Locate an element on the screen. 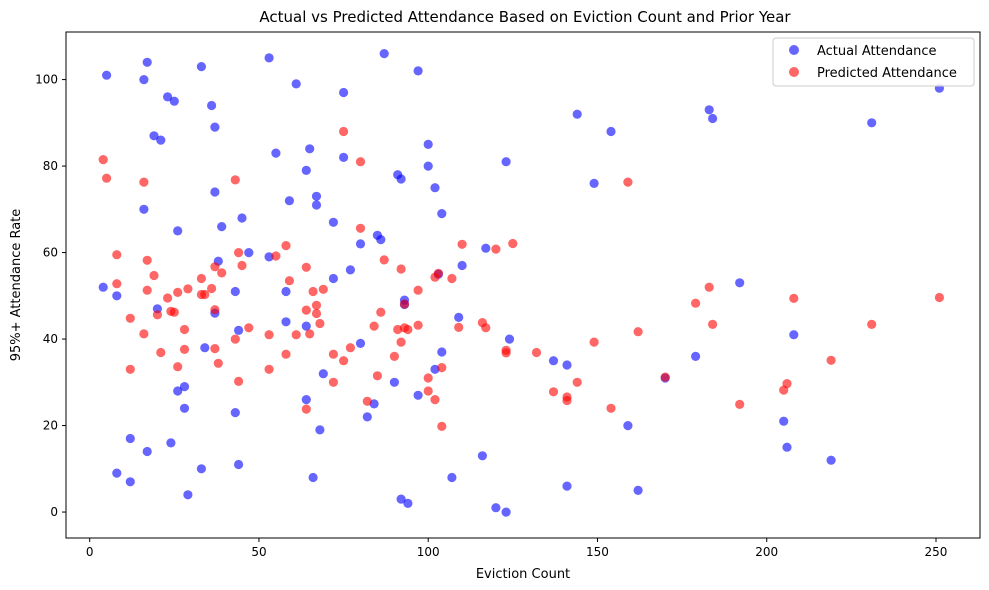 This screenshot has width=989, height=590. legend-marker-predicted is located at coordinates (794, 72).